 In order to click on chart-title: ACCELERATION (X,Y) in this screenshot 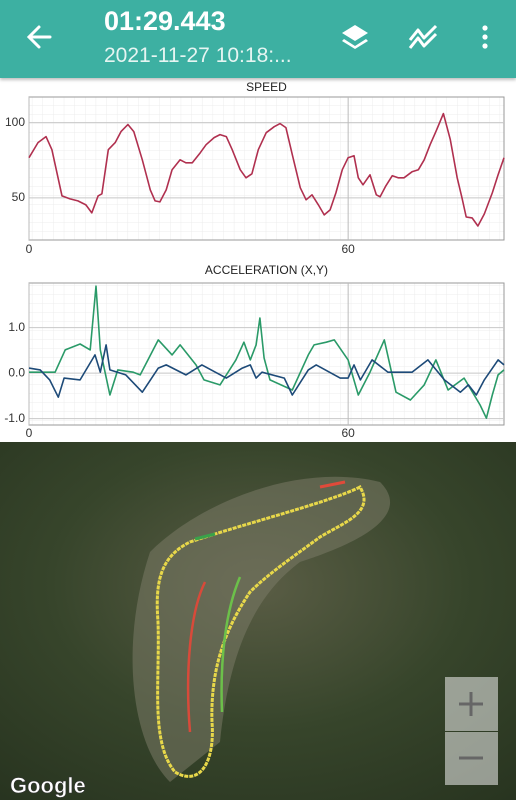, I will do `click(266, 270)`.